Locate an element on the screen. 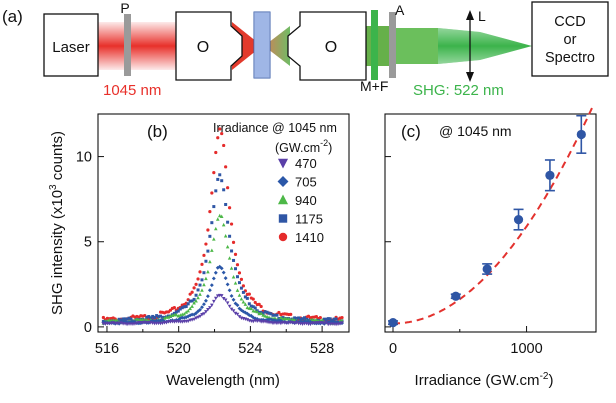 The height and width of the screenshot is (403, 616). chart-b-ytick-label: 10 is located at coordinates (84, 158).